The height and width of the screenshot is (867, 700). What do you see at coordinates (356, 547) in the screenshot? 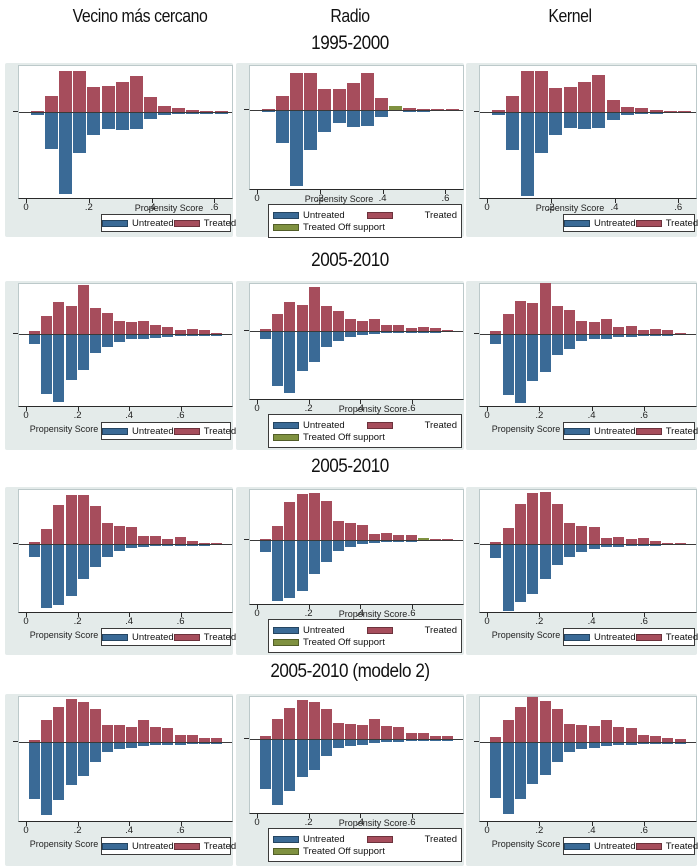
I see `plot-area` at bounding box center [356, 547].